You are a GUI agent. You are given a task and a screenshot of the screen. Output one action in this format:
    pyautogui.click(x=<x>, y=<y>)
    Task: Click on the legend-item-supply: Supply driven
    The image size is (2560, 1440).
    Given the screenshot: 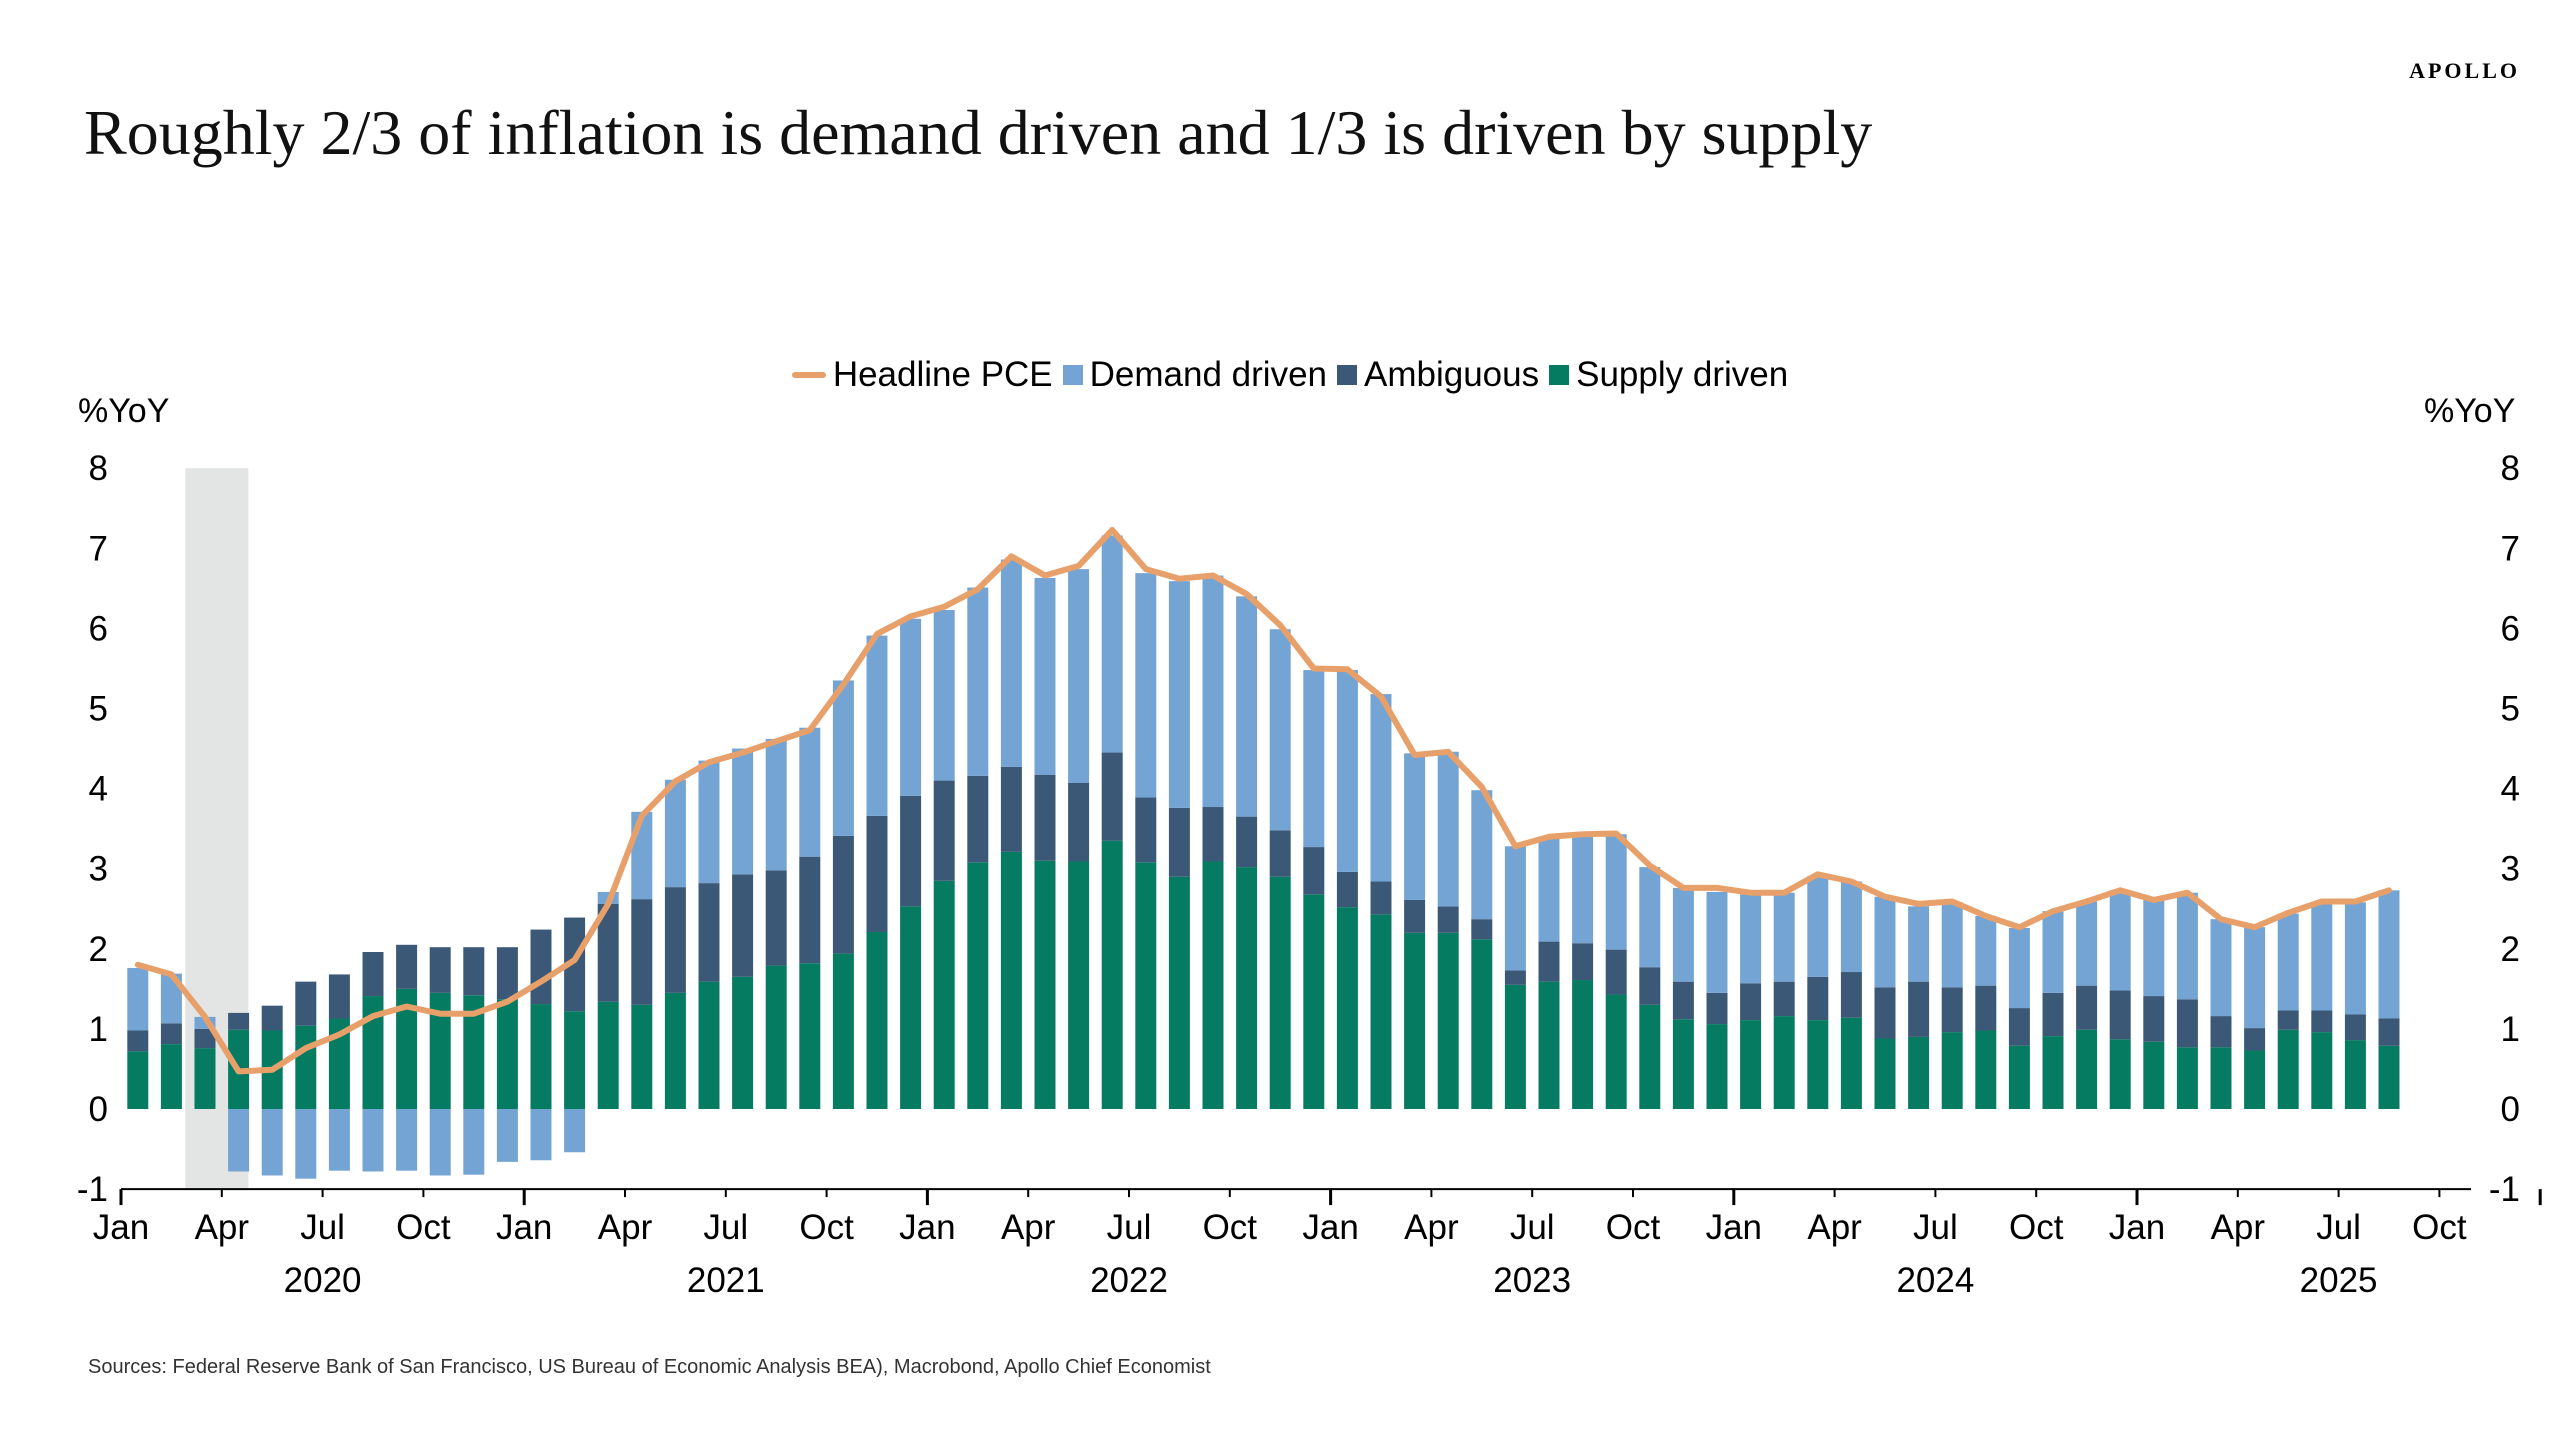 What is the action you would take?
    pyautogui.click(x=1668, y=375)
    